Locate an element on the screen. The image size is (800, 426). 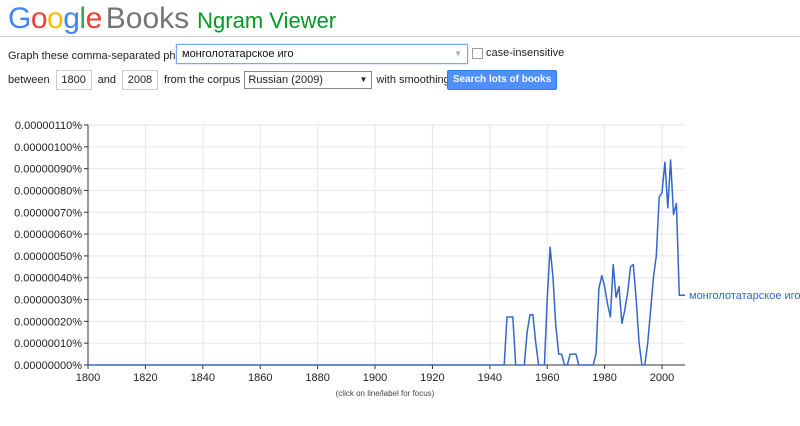
x-tick-label: 1840 is located at coordinates (203, 378).